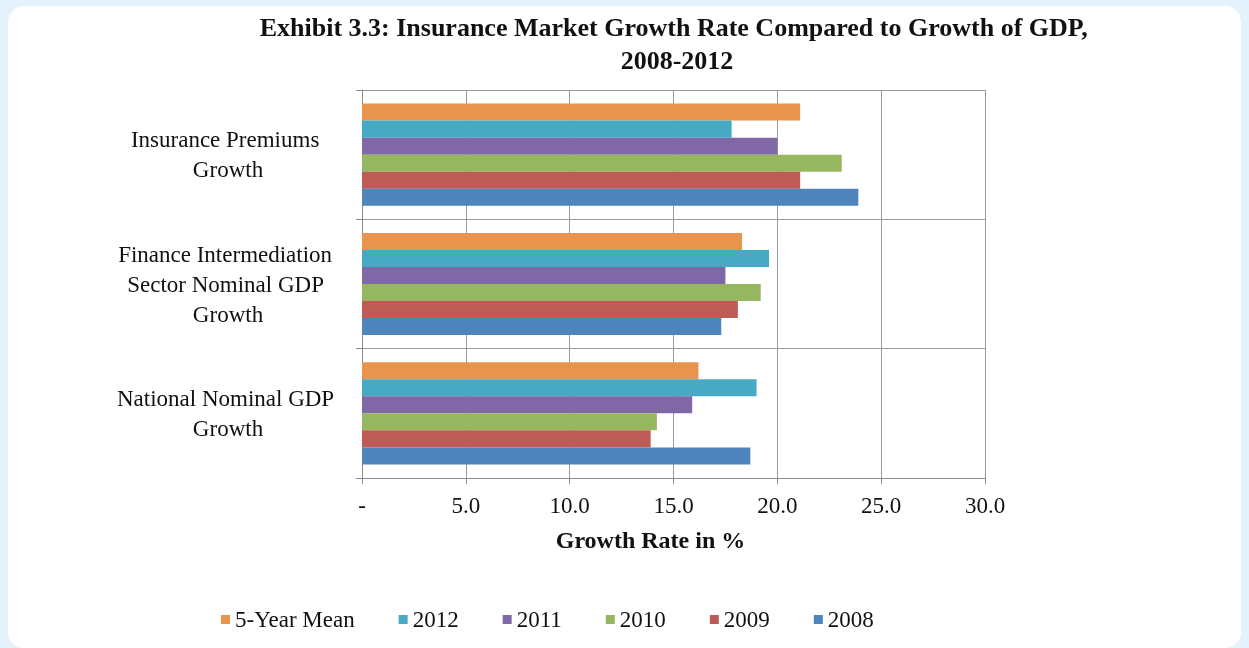 Image resolution: width=1249 pixels, height=648 pixels. What do you see at coordinates (362, 505) in the screenshot?
I see `x-tick-label: -` at bounding box center [362, 505].